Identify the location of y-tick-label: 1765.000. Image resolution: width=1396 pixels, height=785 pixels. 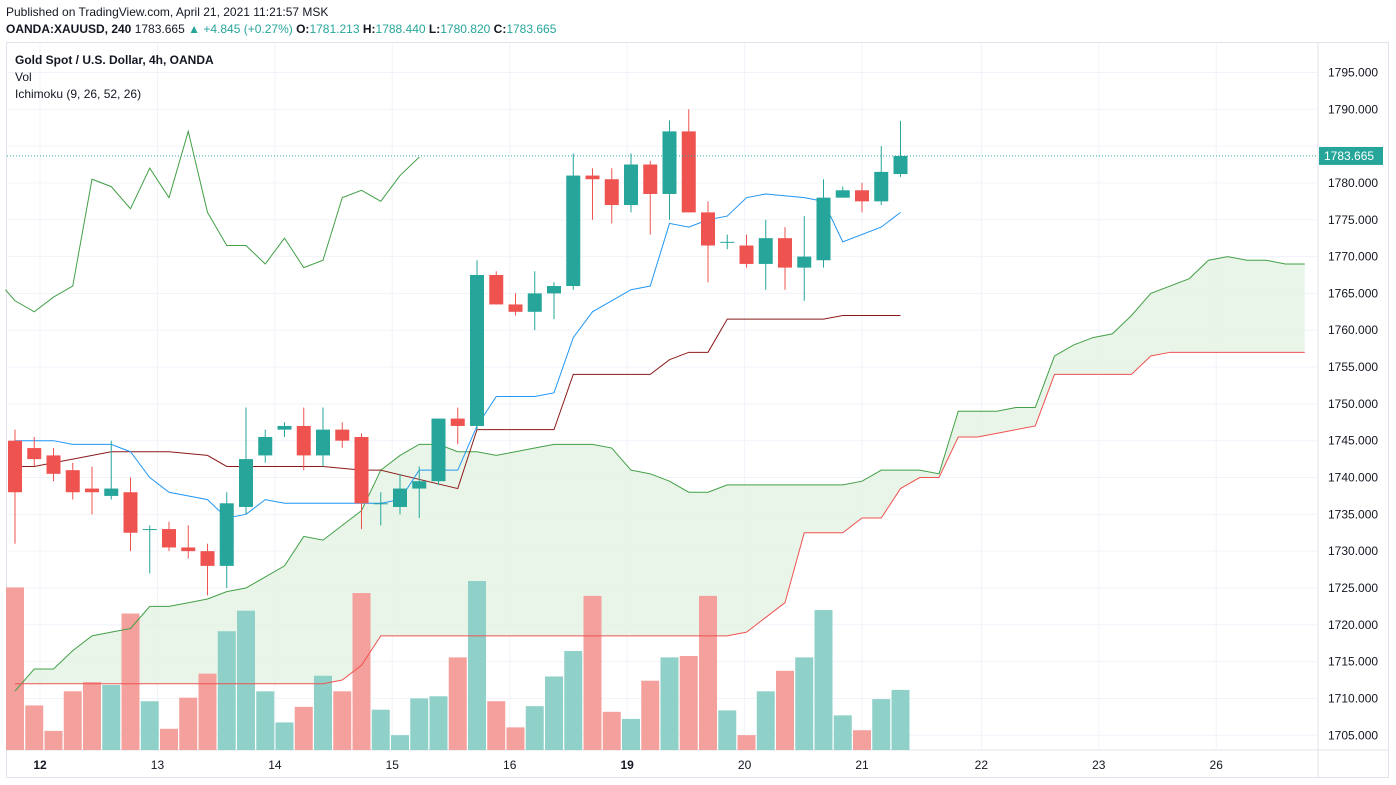
(1353, 293).